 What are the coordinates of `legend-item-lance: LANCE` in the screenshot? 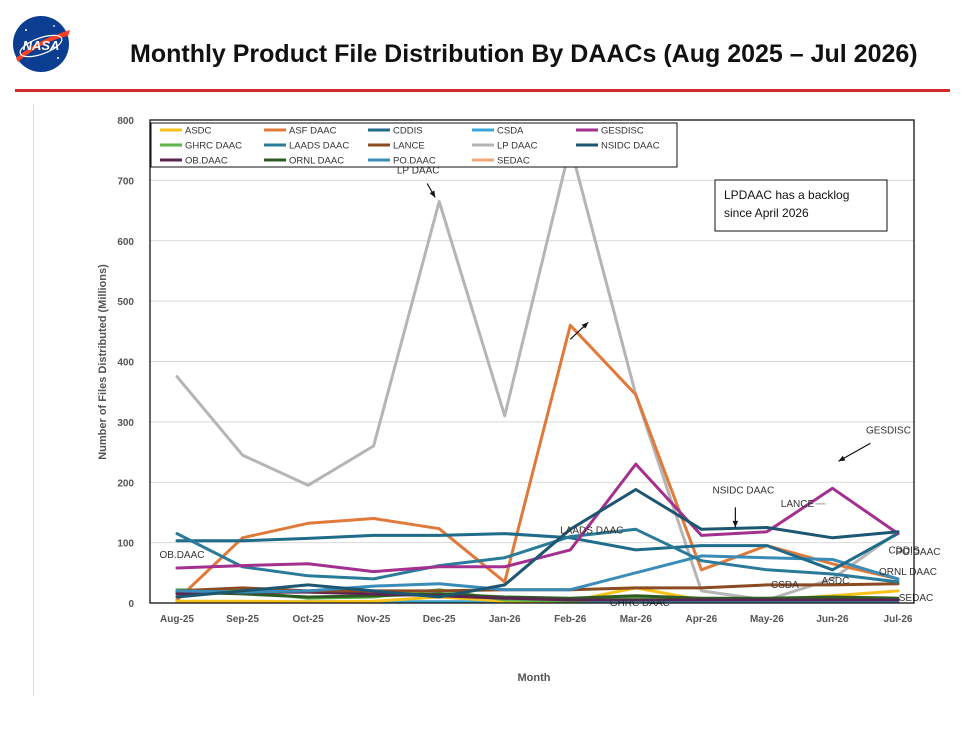 It's located at (396, 146).